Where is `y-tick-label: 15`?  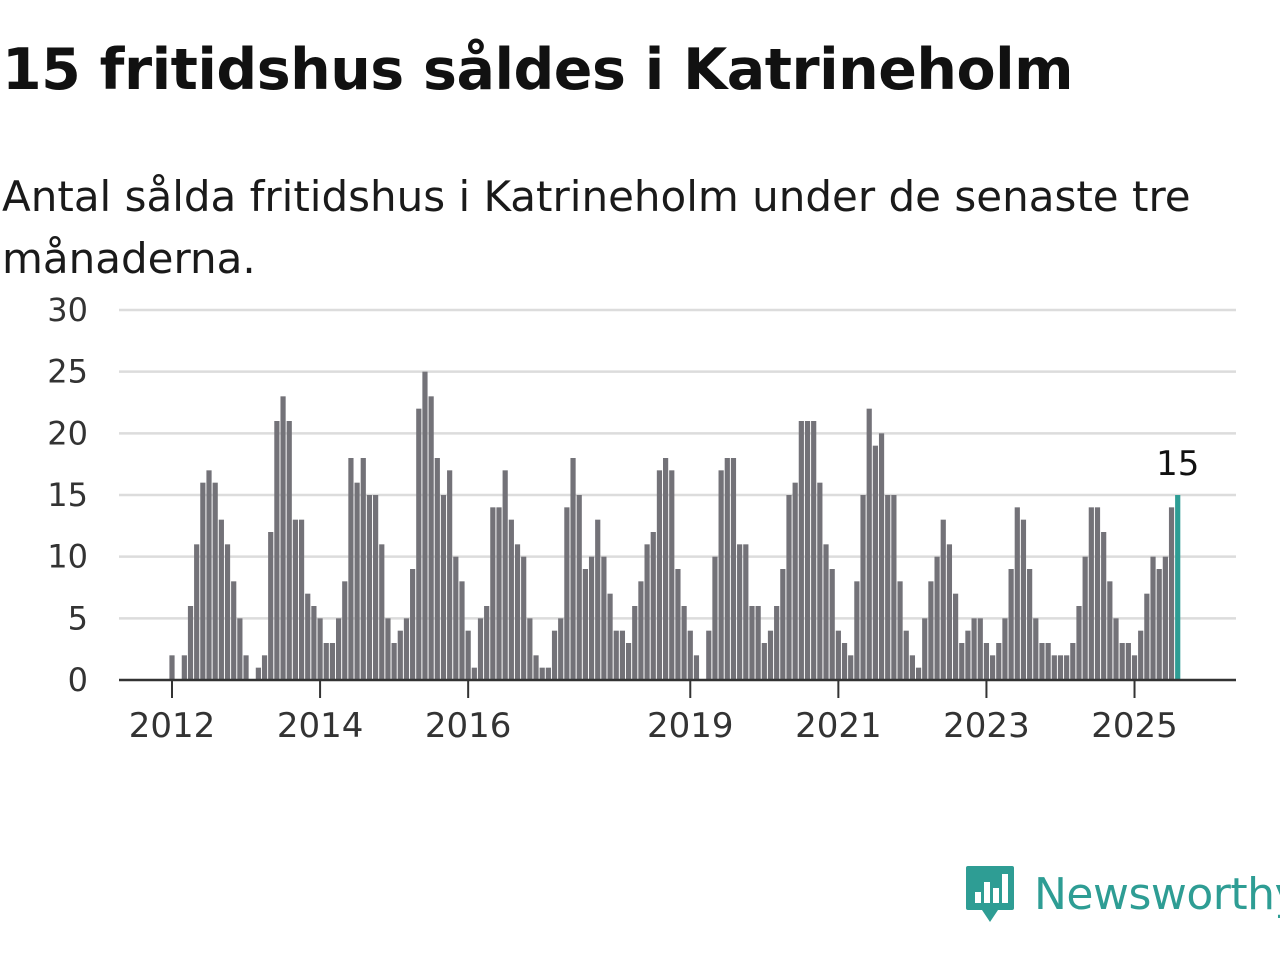 y-tick-label: 15 is located at coordinates (67, 495).